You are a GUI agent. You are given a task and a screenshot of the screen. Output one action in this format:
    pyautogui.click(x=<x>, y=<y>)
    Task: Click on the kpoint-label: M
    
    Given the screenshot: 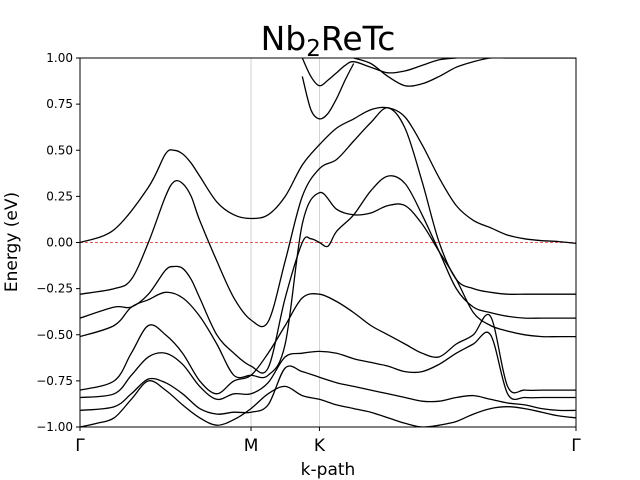 What is the action you would take?
    pyautogui.click(x=251, y=446)
    